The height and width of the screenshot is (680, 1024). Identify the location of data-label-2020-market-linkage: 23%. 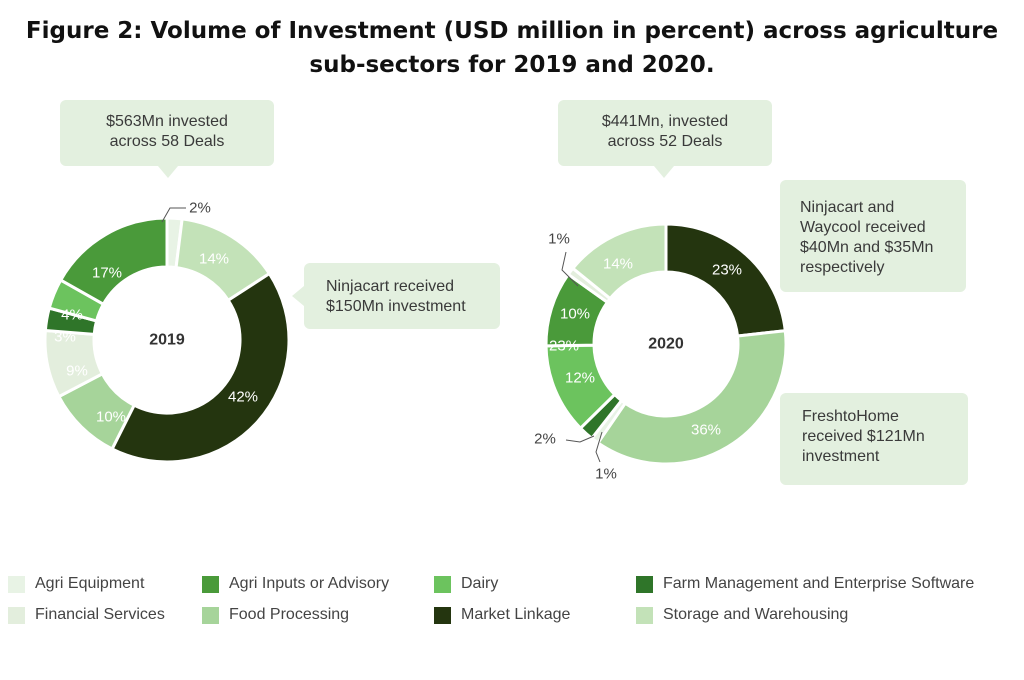
(727, 270).